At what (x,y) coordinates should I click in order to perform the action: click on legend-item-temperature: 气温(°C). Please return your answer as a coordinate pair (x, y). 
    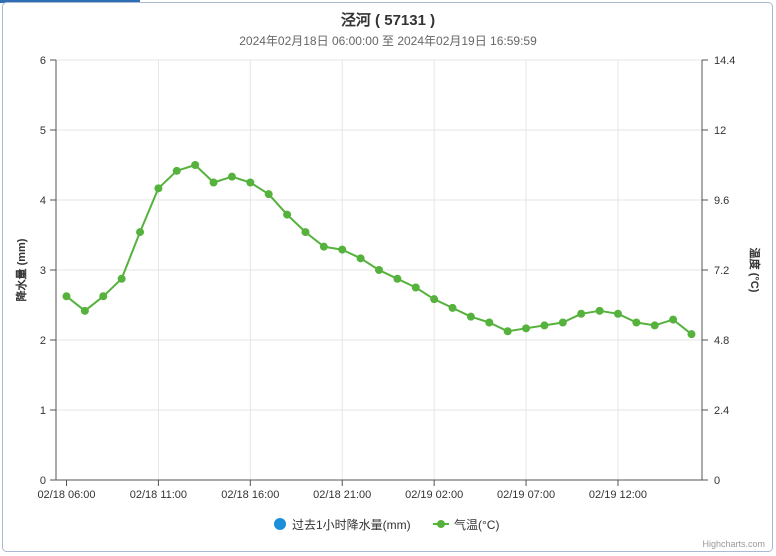
    Looking at the image, I should click on (466, 524).